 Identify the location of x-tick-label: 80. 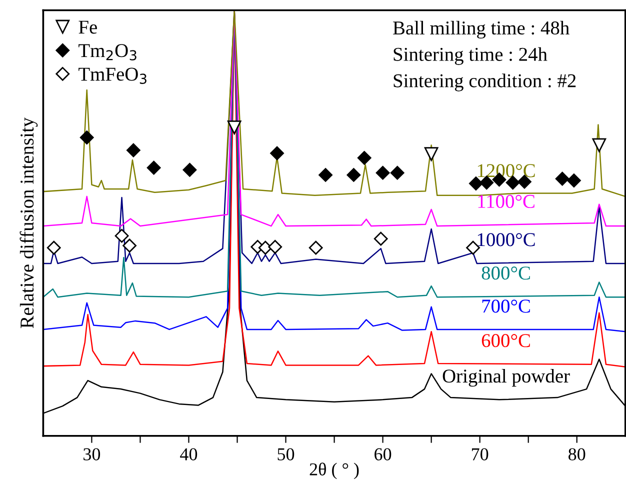
(577, 454).